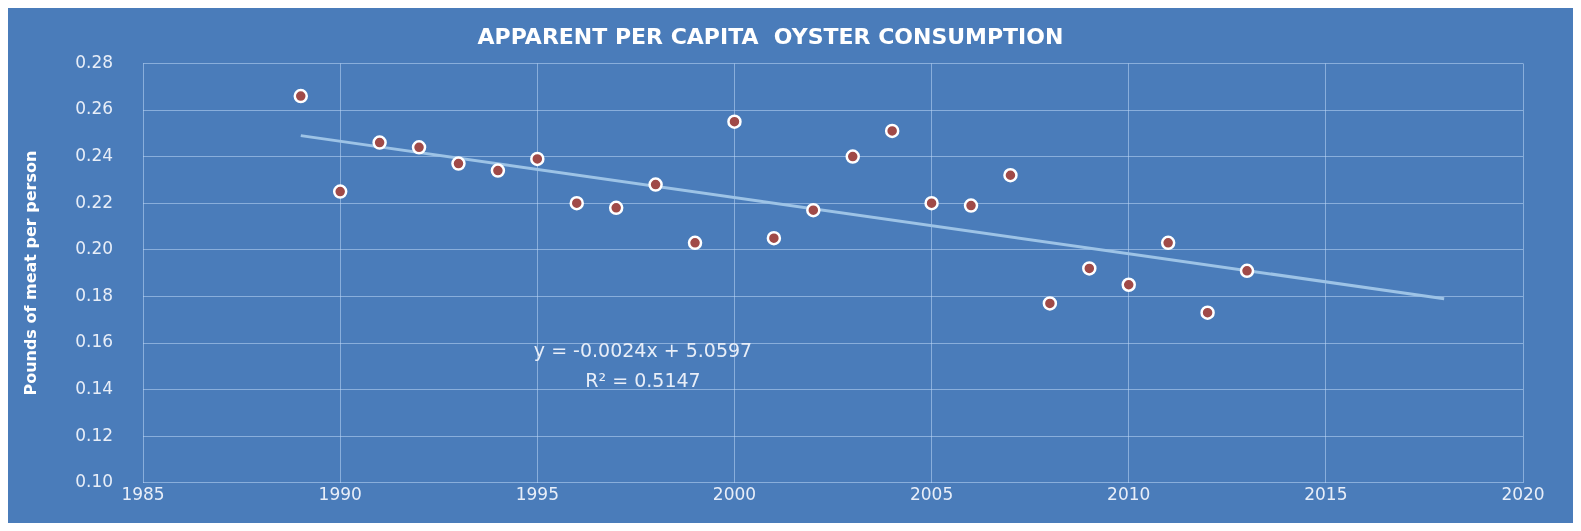 Image resolution: width=1581 pixels, height=531 pixels. What do you see at coordinates (143, 494) in the screenshot?
I see `x-tick-label: 1985` at bounding box center [143, 494].